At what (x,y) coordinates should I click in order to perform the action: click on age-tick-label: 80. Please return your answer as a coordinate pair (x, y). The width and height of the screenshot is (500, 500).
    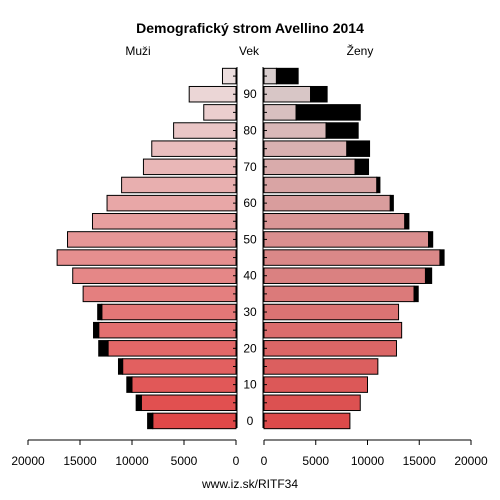
    Looking at the image, I should click on (250, 131).